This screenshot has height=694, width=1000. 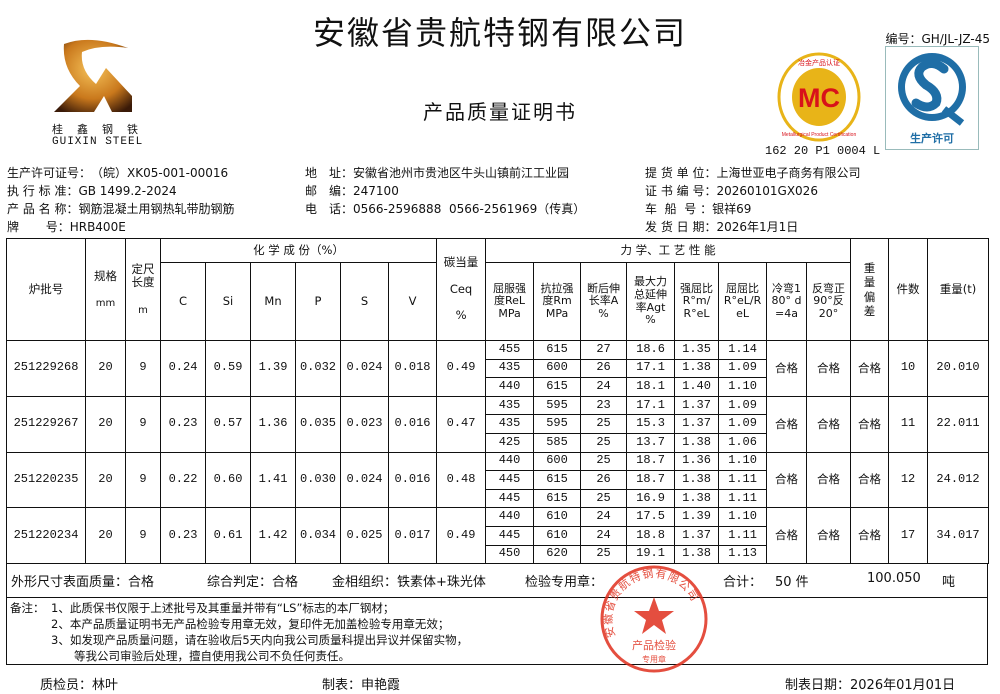 I want to click on mech-value: 1.38, so click(x=697, y=368).